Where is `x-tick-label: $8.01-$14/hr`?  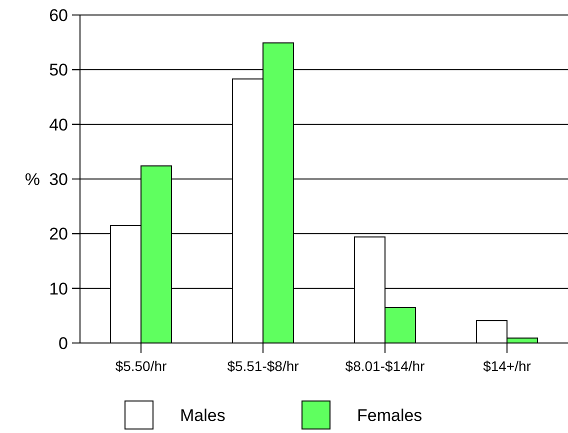 x-tick-label: $8.01-$14/hr is located at coordinates (385, 366).